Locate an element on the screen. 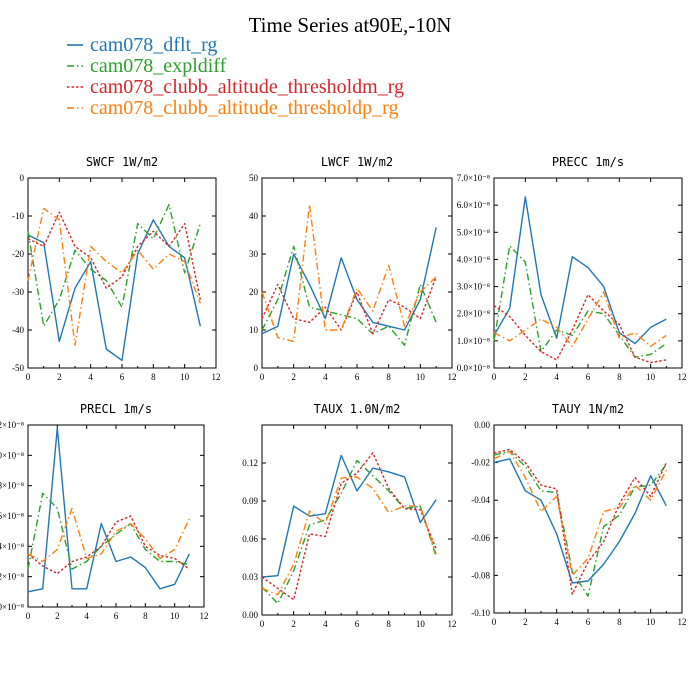 The height and width of the screenshot is (700, 700). y-tick-label: 0.09 is located at coordinates (250, 501).